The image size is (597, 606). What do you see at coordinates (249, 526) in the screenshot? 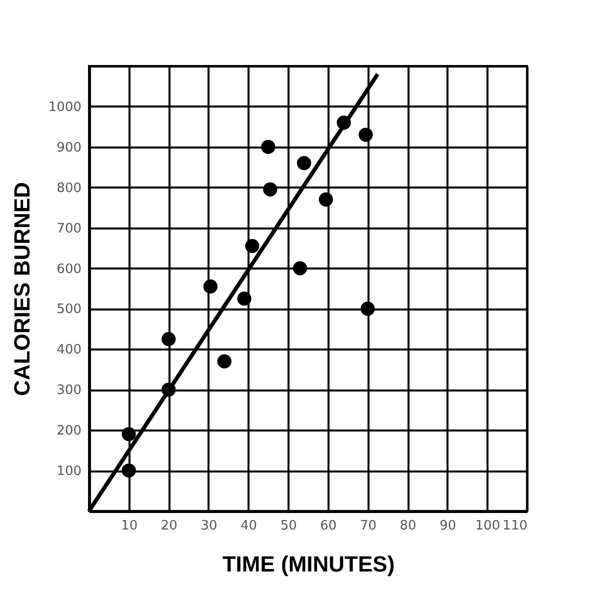
I see `x-tick-label: 40` at bounding box center [249, 526].